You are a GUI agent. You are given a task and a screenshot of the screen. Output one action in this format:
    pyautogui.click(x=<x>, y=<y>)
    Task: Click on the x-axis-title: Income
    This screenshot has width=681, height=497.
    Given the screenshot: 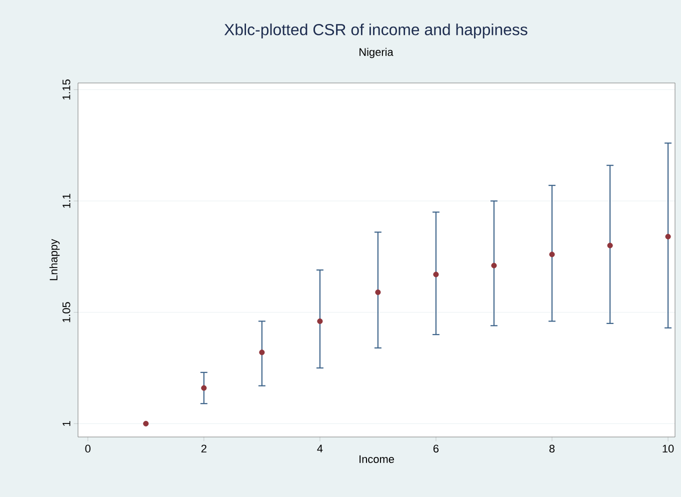 What is the action you would take?
    pyautogui.click(x=377, y=459)
    